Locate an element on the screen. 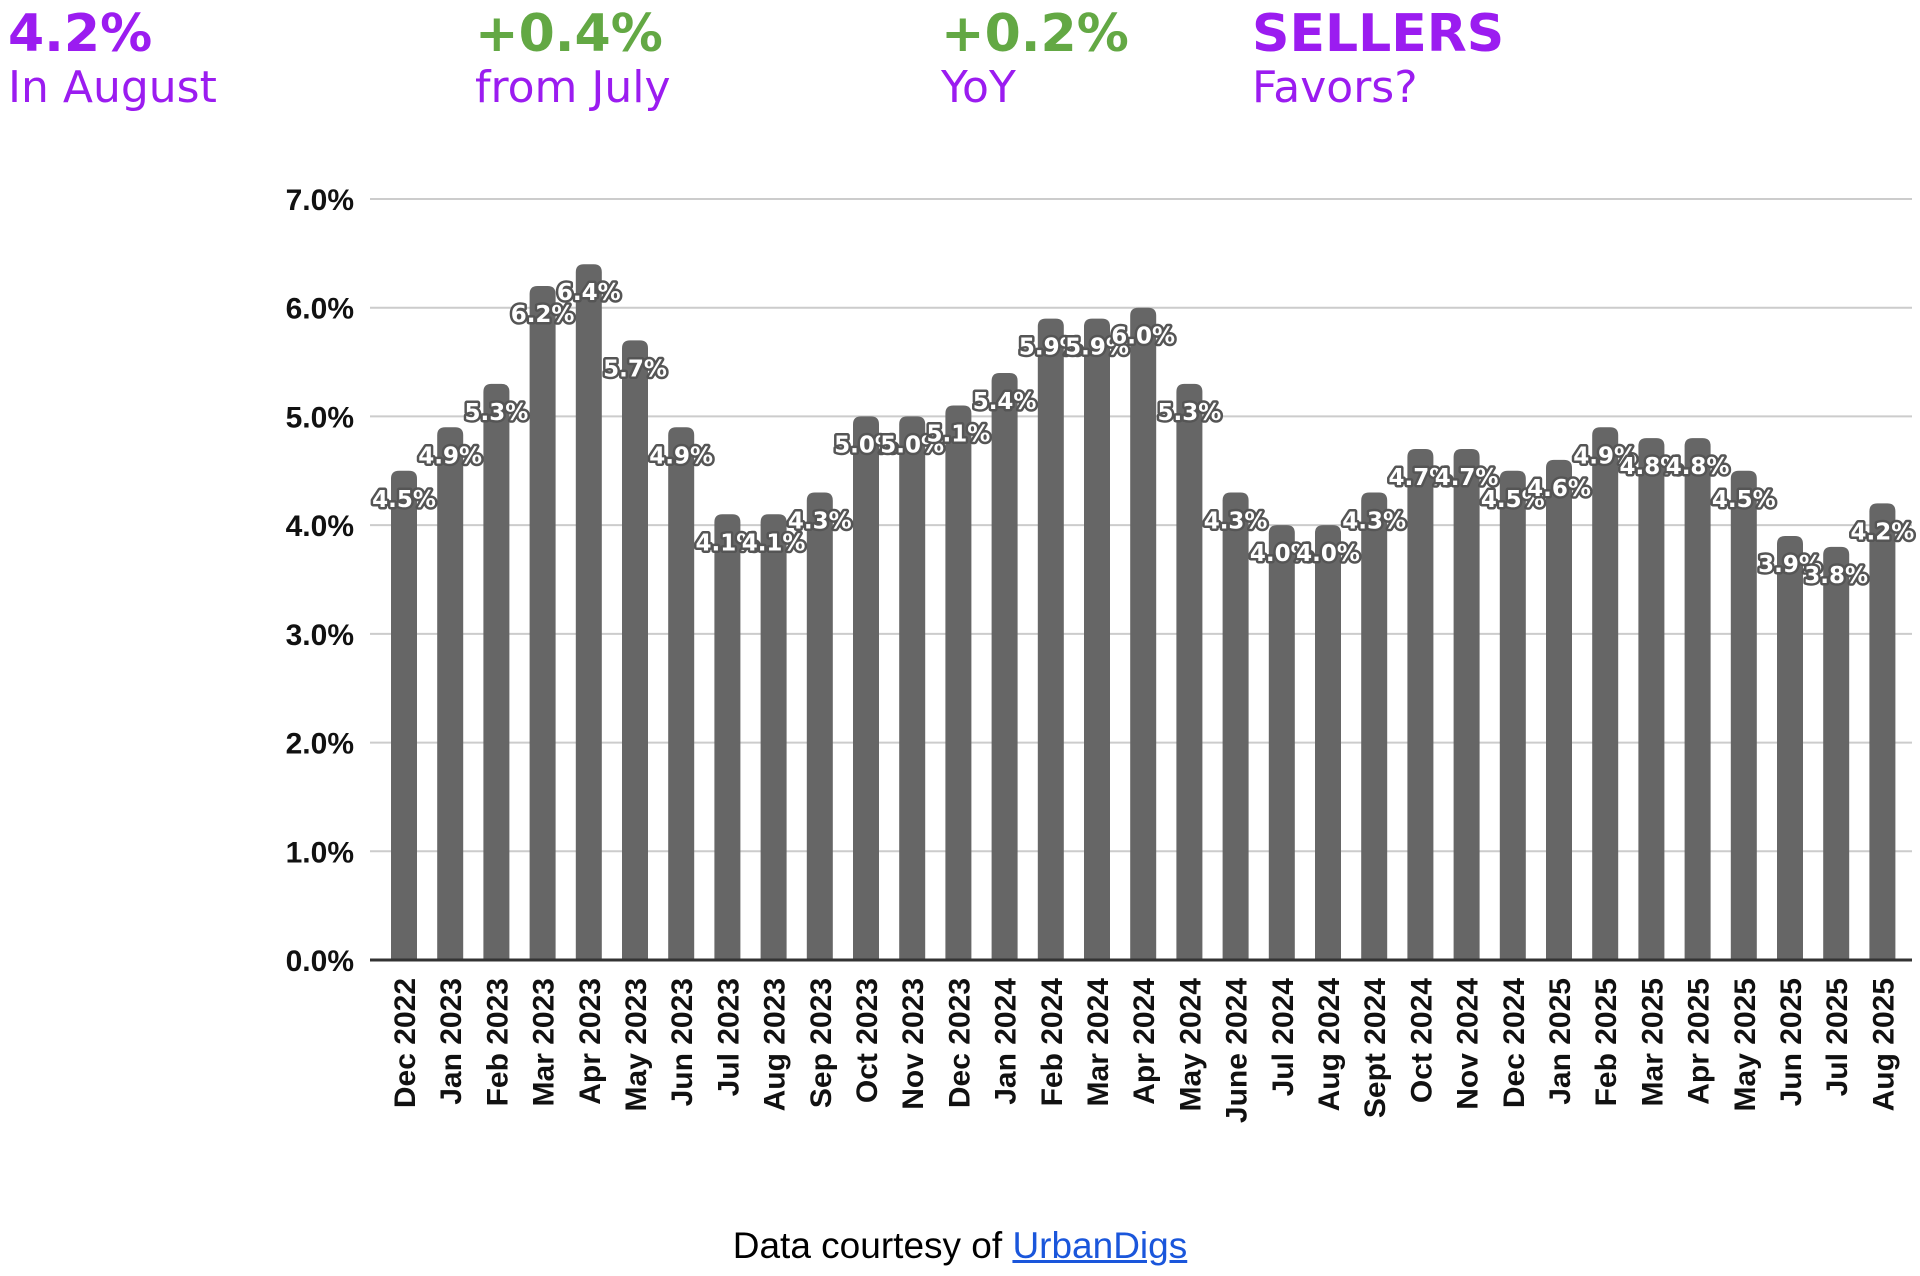 The height and width of the screenshot is (1276, 1920). x-tick-label: Mar 2023 is located at coordinates (544, 1042).